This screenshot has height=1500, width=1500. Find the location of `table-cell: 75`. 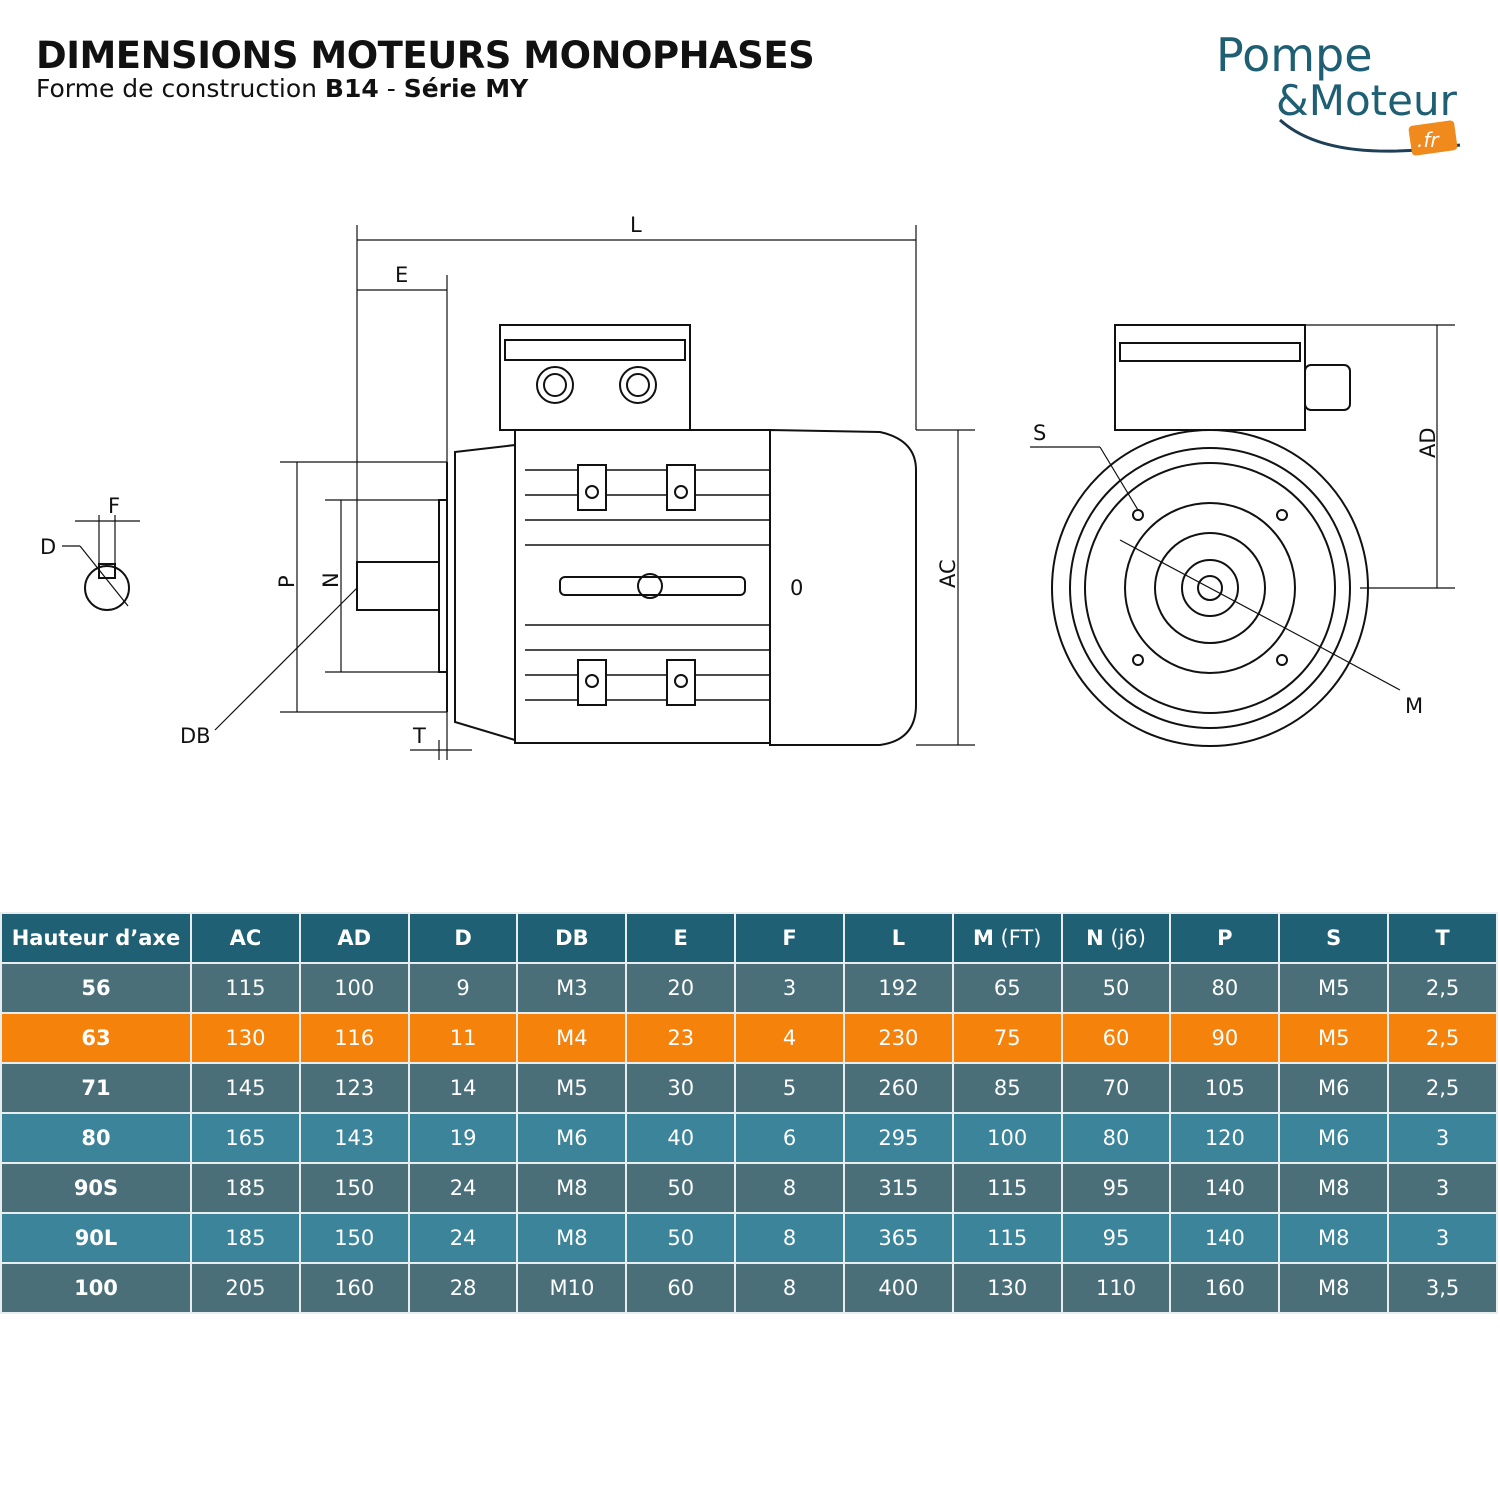

table-cell: 75 is located at coordinates (1007, 1038).